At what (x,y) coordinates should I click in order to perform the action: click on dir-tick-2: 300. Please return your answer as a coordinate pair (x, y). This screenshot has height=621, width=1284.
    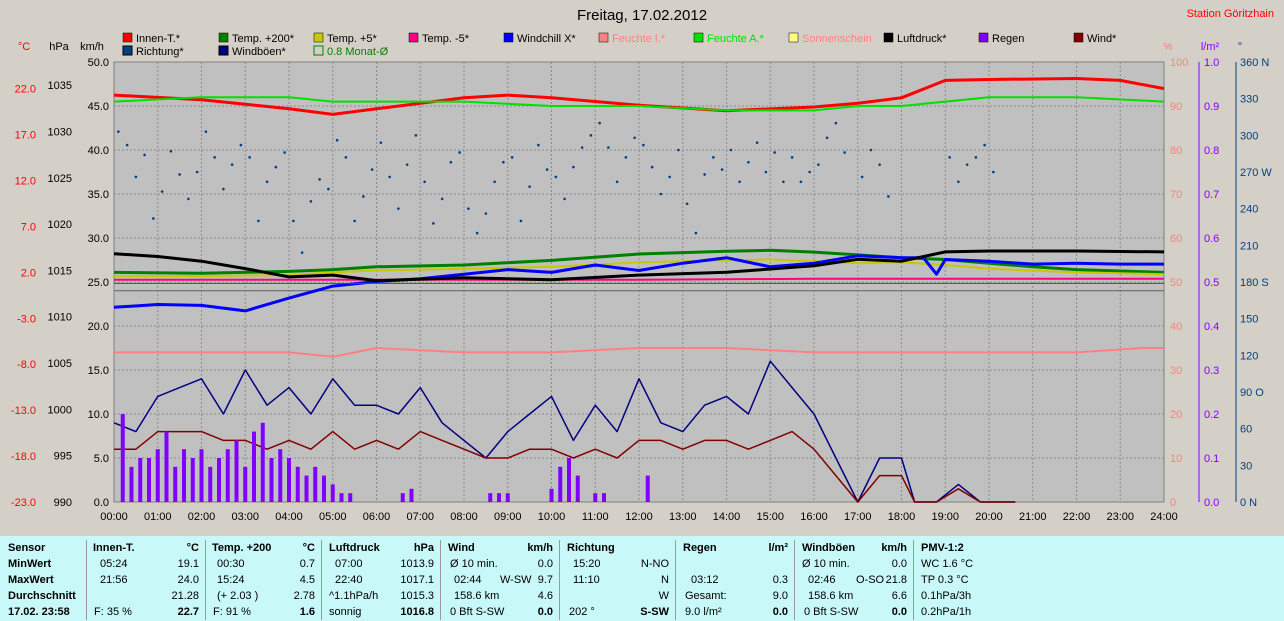
    Looking at the image, I should click on (1249, 136).